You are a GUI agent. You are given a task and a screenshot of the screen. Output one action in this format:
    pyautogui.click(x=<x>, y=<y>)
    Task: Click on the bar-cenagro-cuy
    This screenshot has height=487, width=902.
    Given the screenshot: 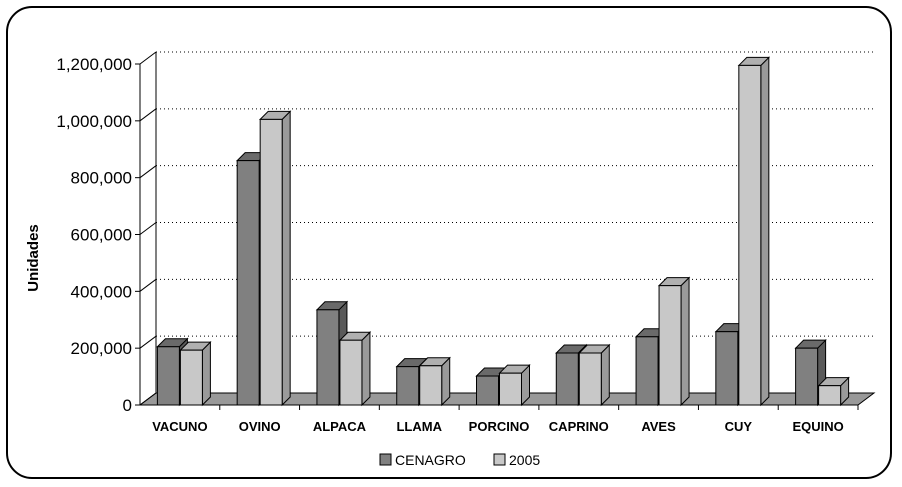 What is the action you would take?
    pyautogui.click(x=727, y=368)
    